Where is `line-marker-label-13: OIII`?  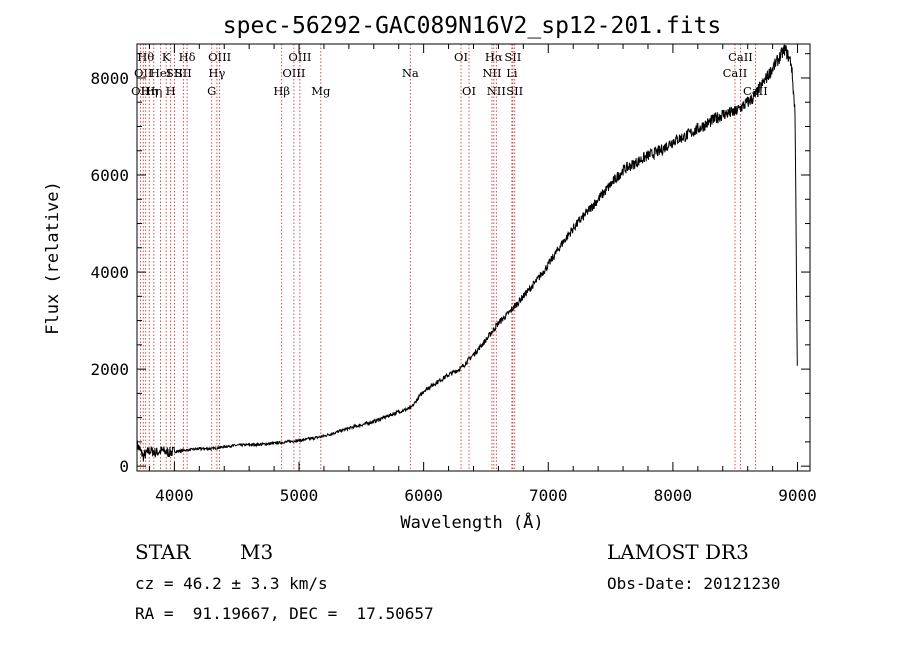 line-marker-label-13: OIII is located at coordinates (219, 57).